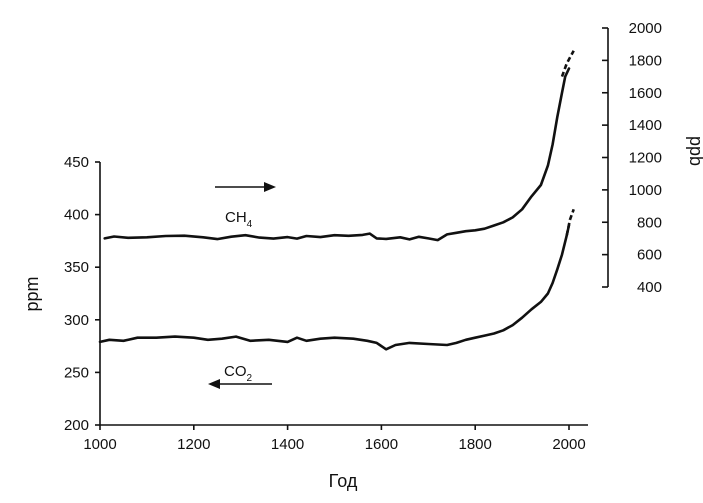 The image size is (703, 503). I want to click on right-y-tick-label: 600, so click(649, 255).